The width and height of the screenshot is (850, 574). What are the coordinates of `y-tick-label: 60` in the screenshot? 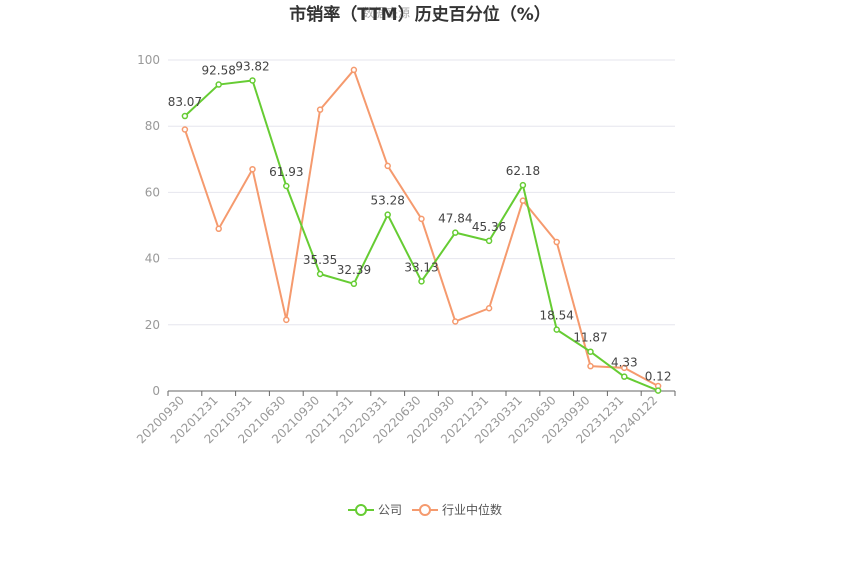 It's located at (152, 192).